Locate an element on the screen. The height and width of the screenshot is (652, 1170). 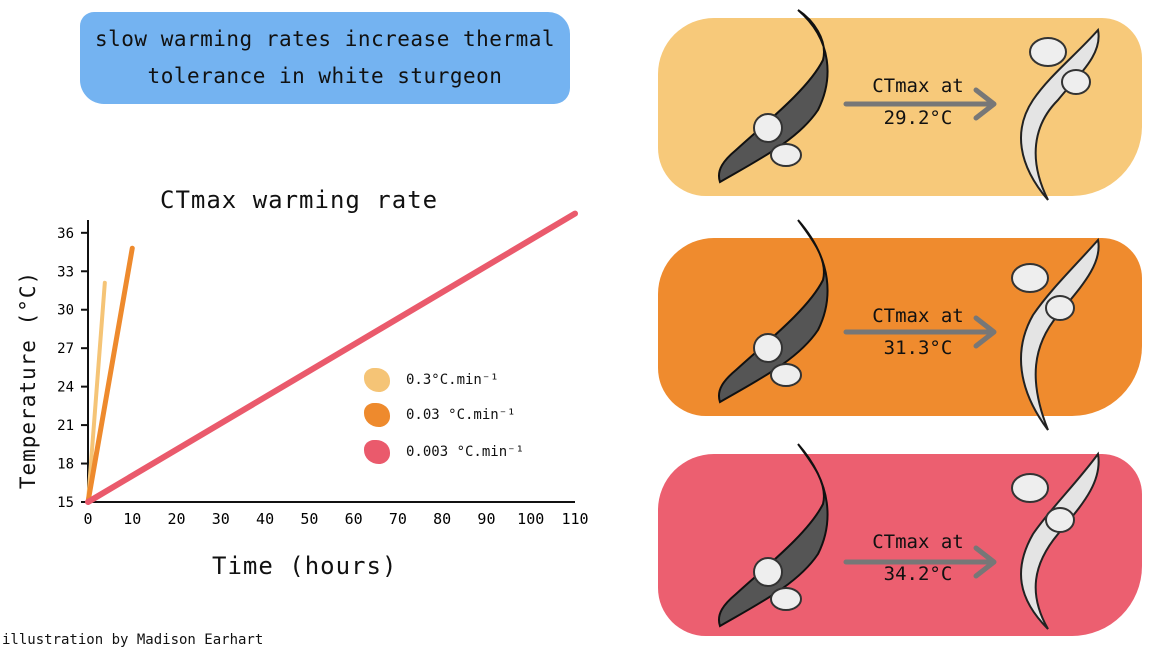
legend-item-fast: 0.3°C.min⁻¹ is located at coordinates (431, 380).